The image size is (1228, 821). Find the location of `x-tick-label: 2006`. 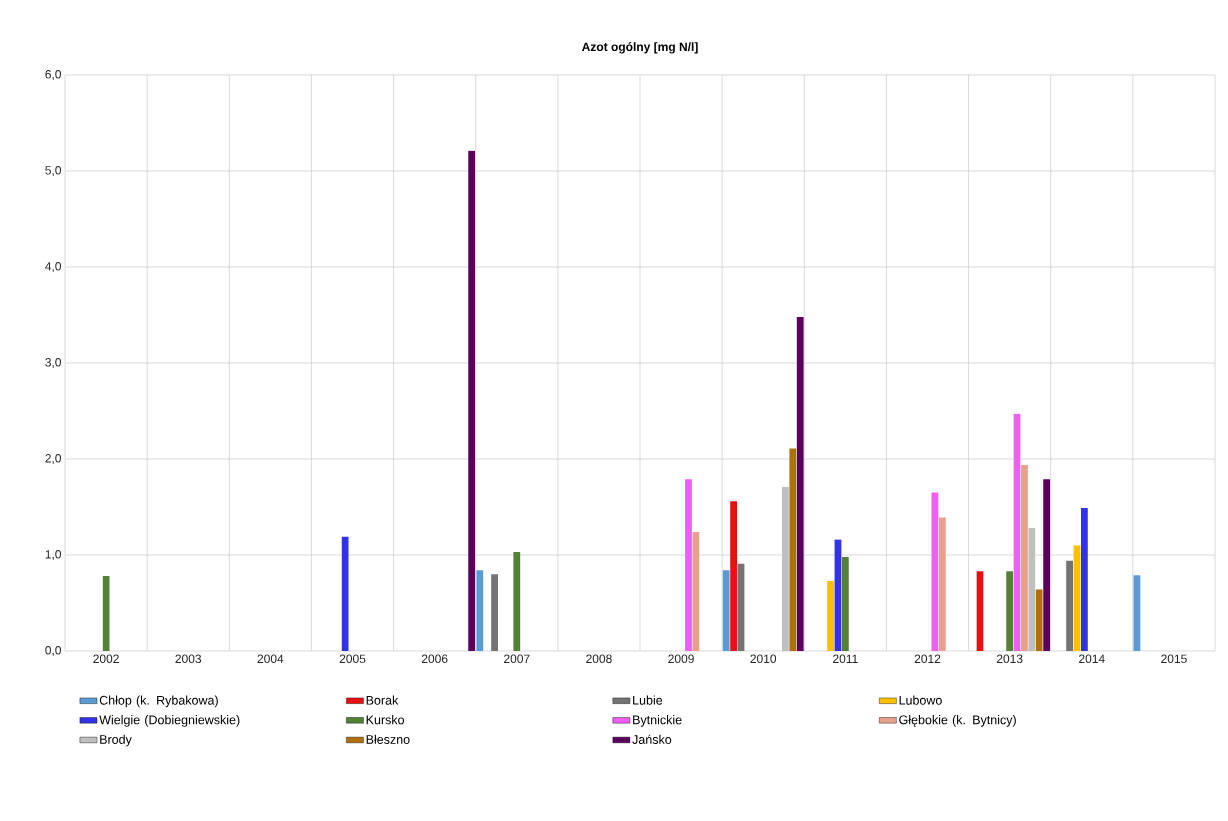

x-tick-label: 2006 is located at coordinates (434, 659).